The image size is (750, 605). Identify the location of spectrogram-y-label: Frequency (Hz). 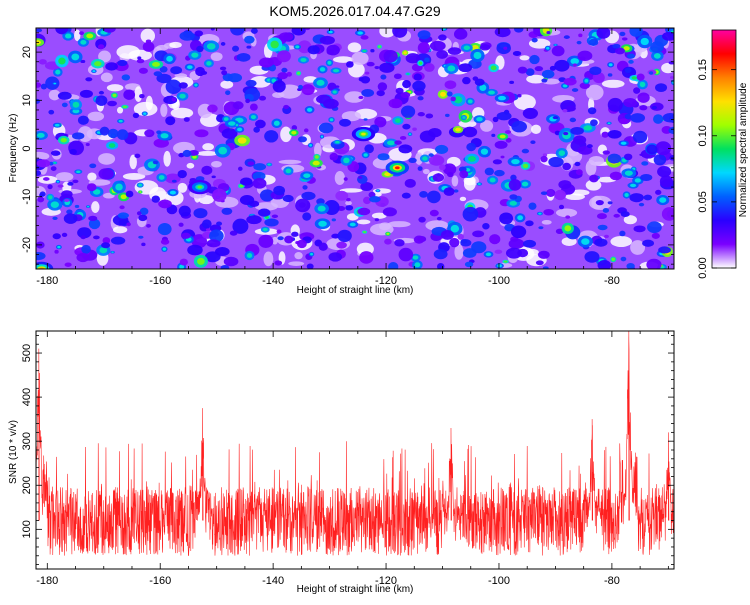
(13, 148).